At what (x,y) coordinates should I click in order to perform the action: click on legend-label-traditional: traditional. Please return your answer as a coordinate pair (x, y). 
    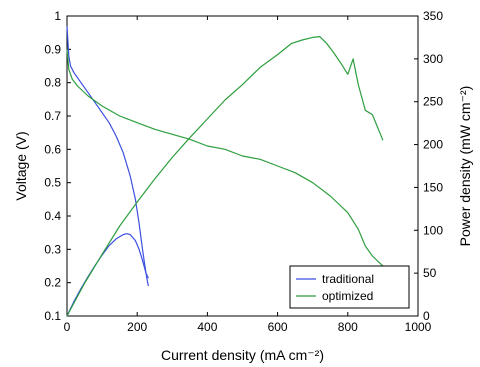
    Looking at the image, I should click on (348, 279).